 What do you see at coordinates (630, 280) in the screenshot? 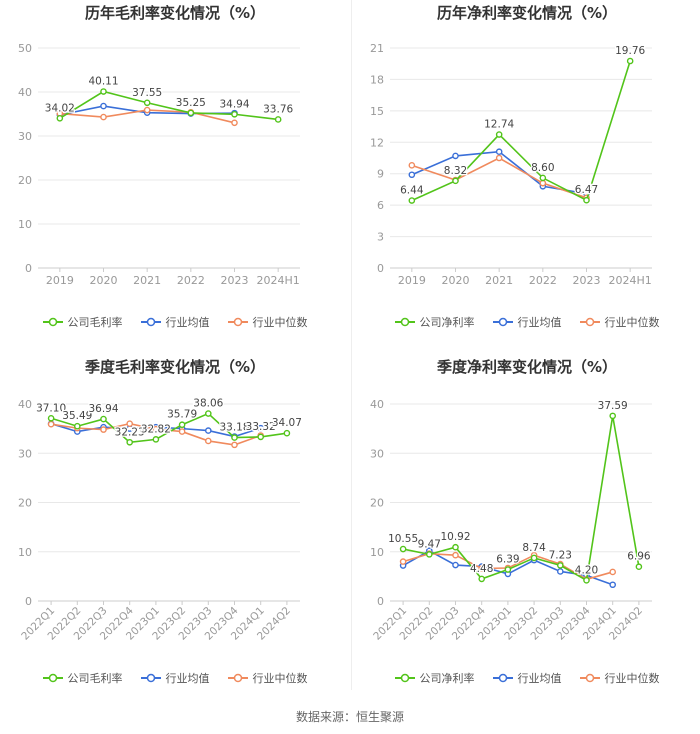
I see `x-tick-label: 2024H1` at bounding box center [630, 280].